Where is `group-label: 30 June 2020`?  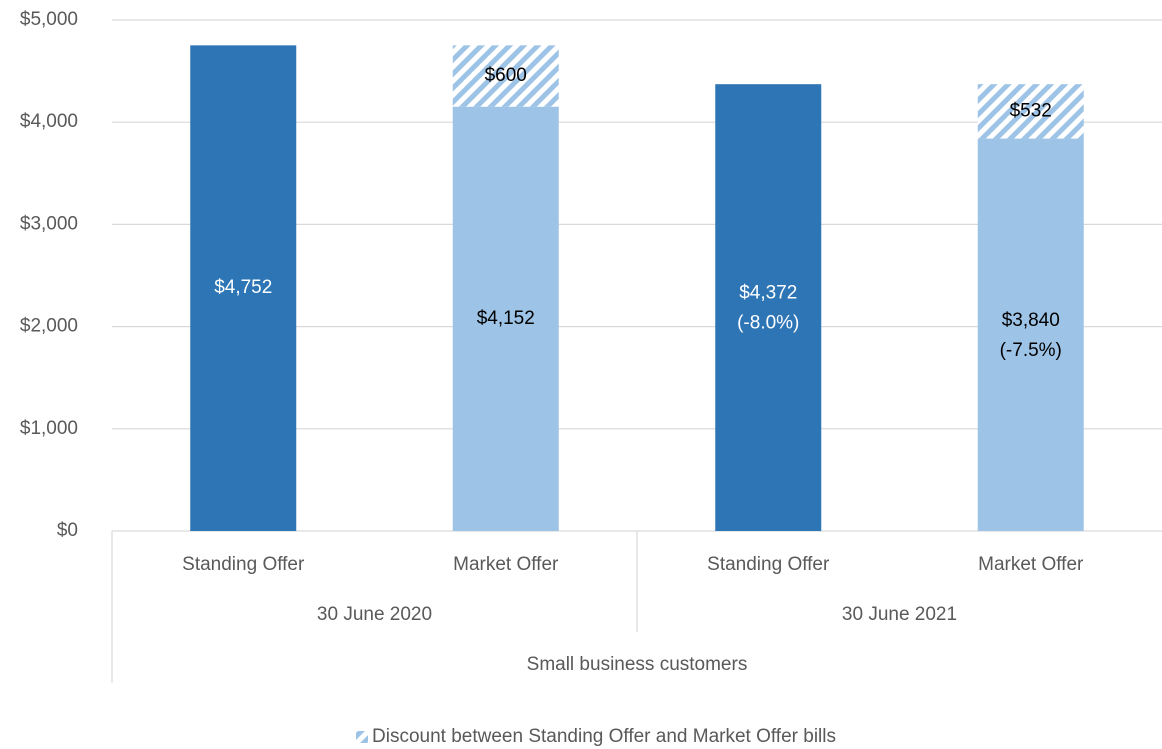 group-label: 30 June 2020 is located at coordinates (374, 614).